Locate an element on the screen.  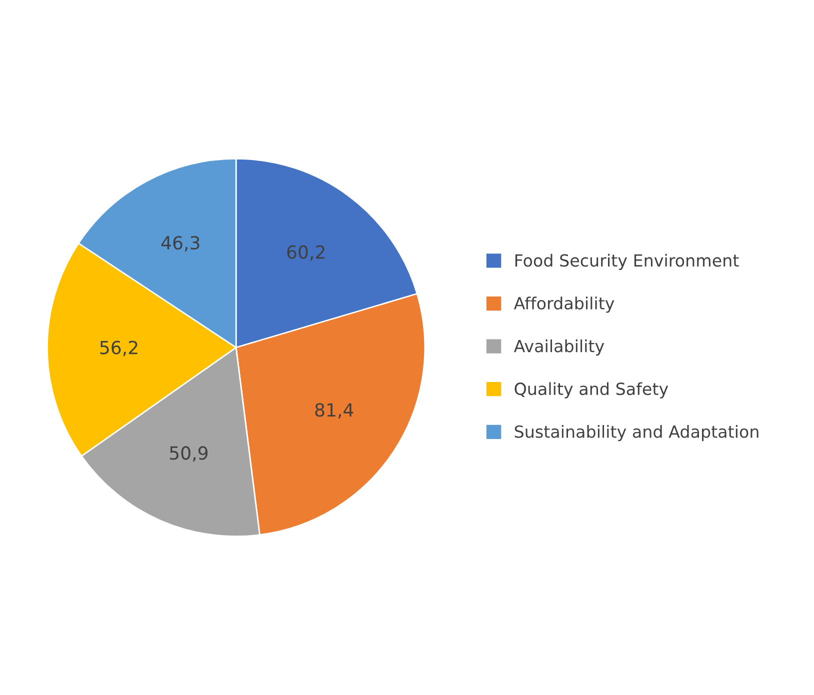
legend-label: Quality and Safety is located at coordinates (591, 390).